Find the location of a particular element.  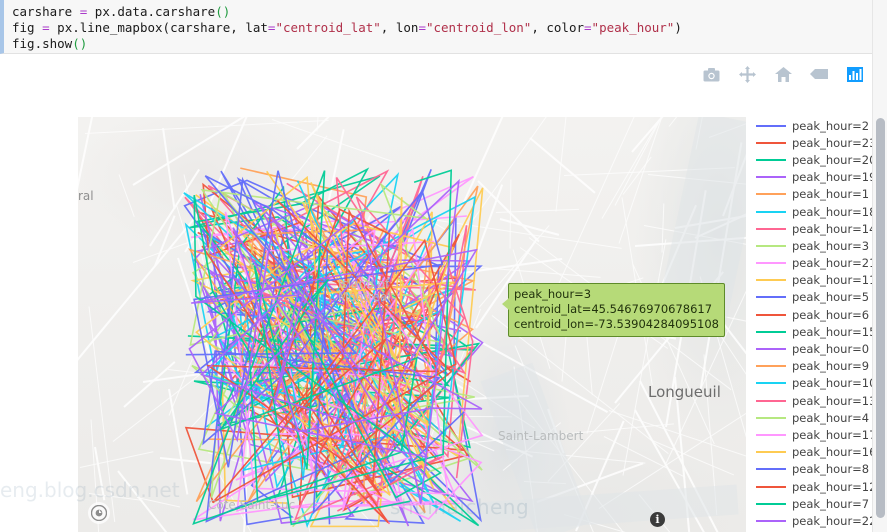

legend-item: peak_hour=7 is located at coordinates (814, 503).